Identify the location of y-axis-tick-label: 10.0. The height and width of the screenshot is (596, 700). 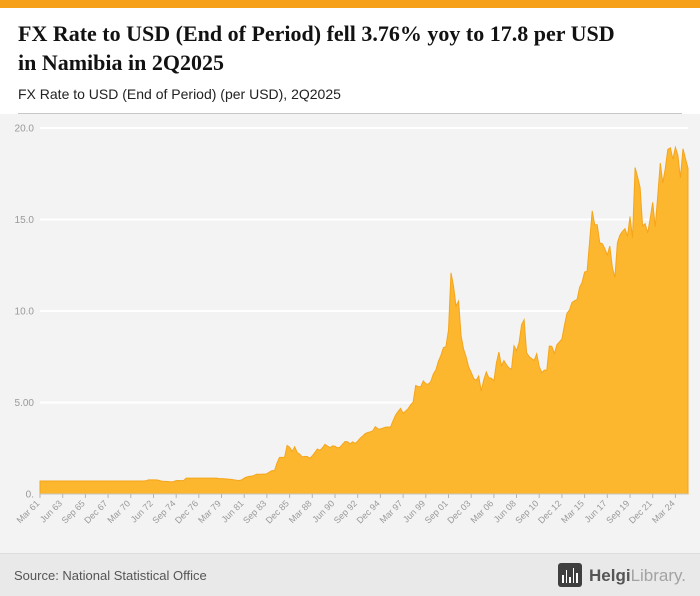
(25, 312).